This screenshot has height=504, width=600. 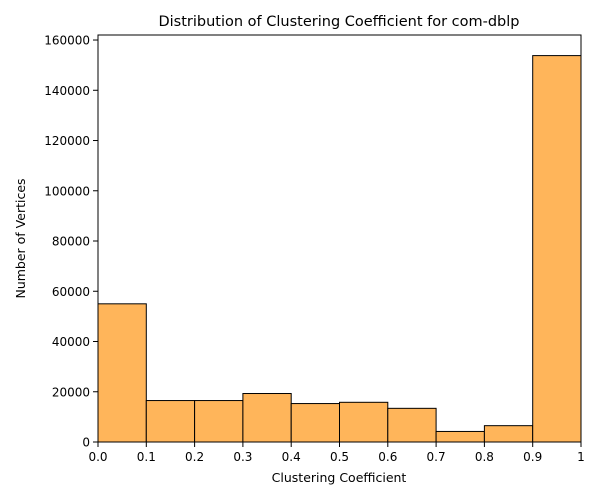 I want to click on x-axis-label: Clustering Coefficient, so click(x=339, y=477).